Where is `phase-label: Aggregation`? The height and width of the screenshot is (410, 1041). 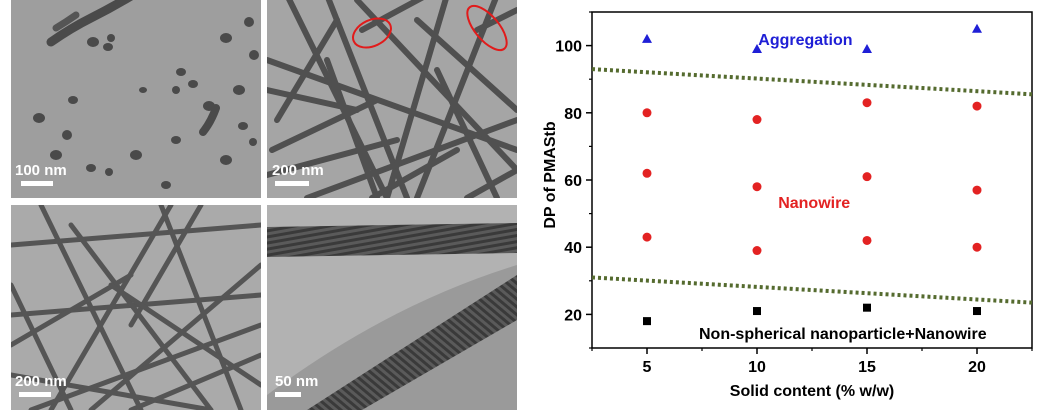 phase-label: Aggregation is located at coordinates (805, 40).